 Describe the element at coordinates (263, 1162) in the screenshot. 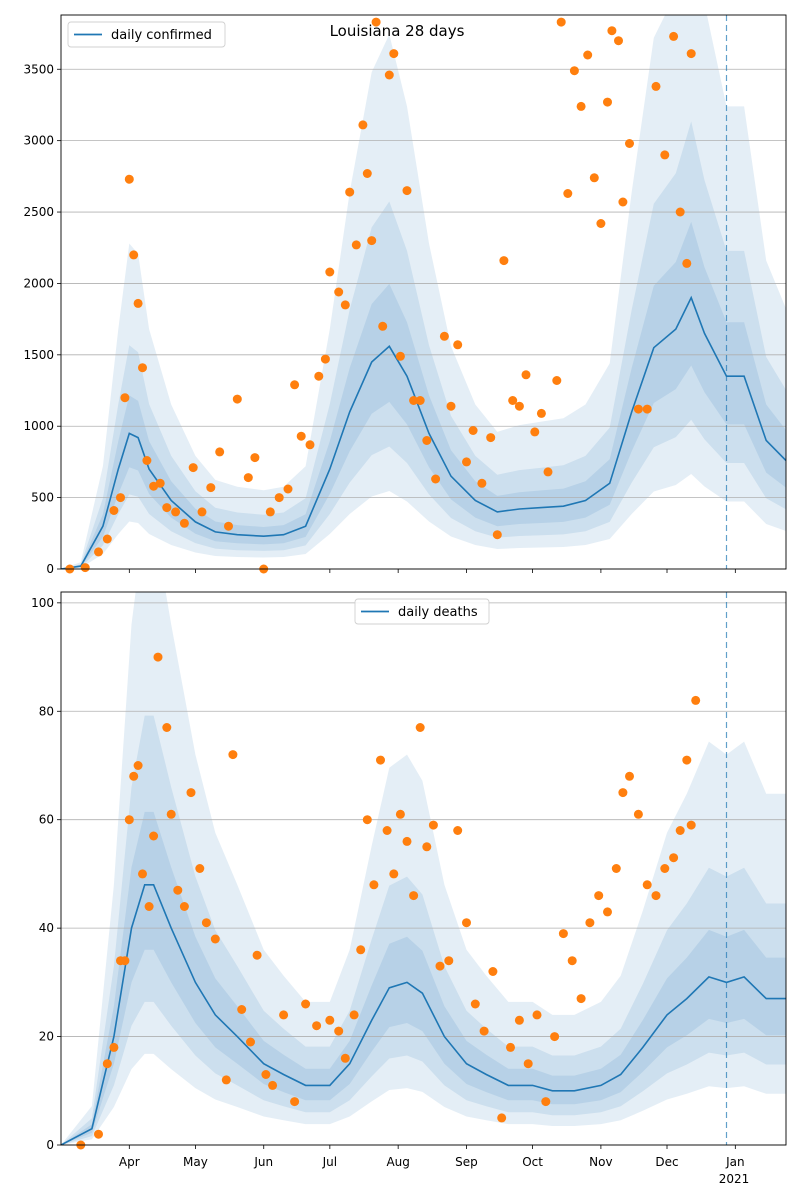

I see `x-tick-label: Jun` at that location.